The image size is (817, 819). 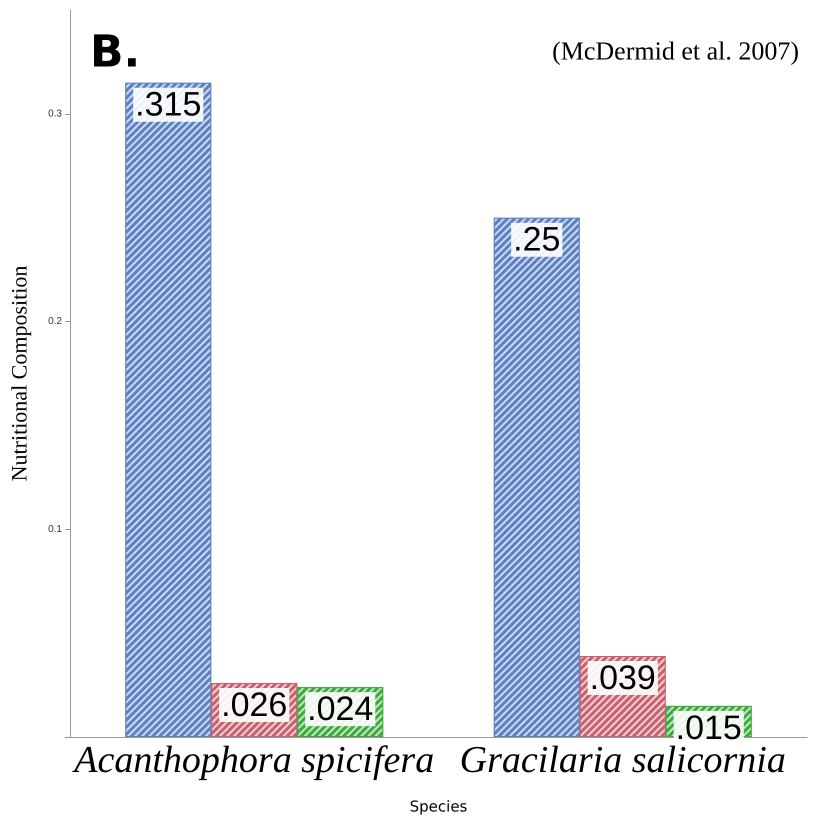 I want to click on data-label: .315, so click(x=168, y=105).